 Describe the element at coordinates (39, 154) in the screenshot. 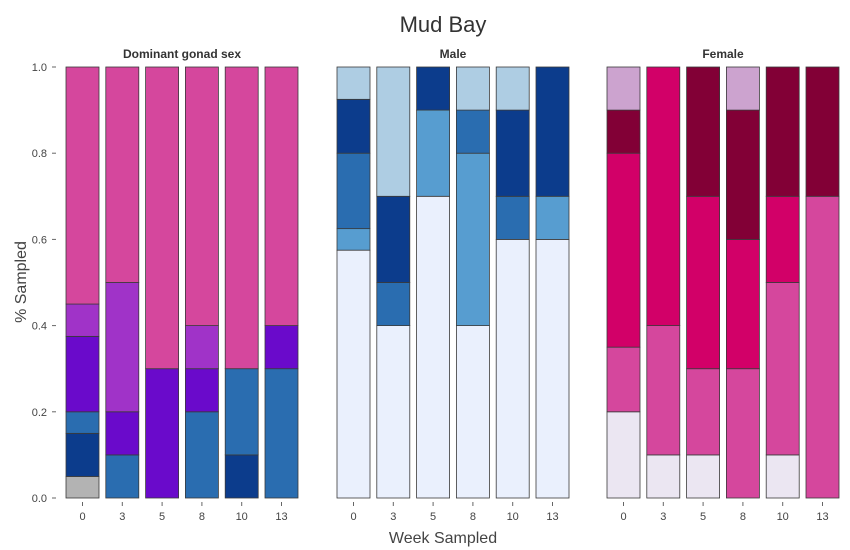

I see `y-tick-label: 0.8` at that location.